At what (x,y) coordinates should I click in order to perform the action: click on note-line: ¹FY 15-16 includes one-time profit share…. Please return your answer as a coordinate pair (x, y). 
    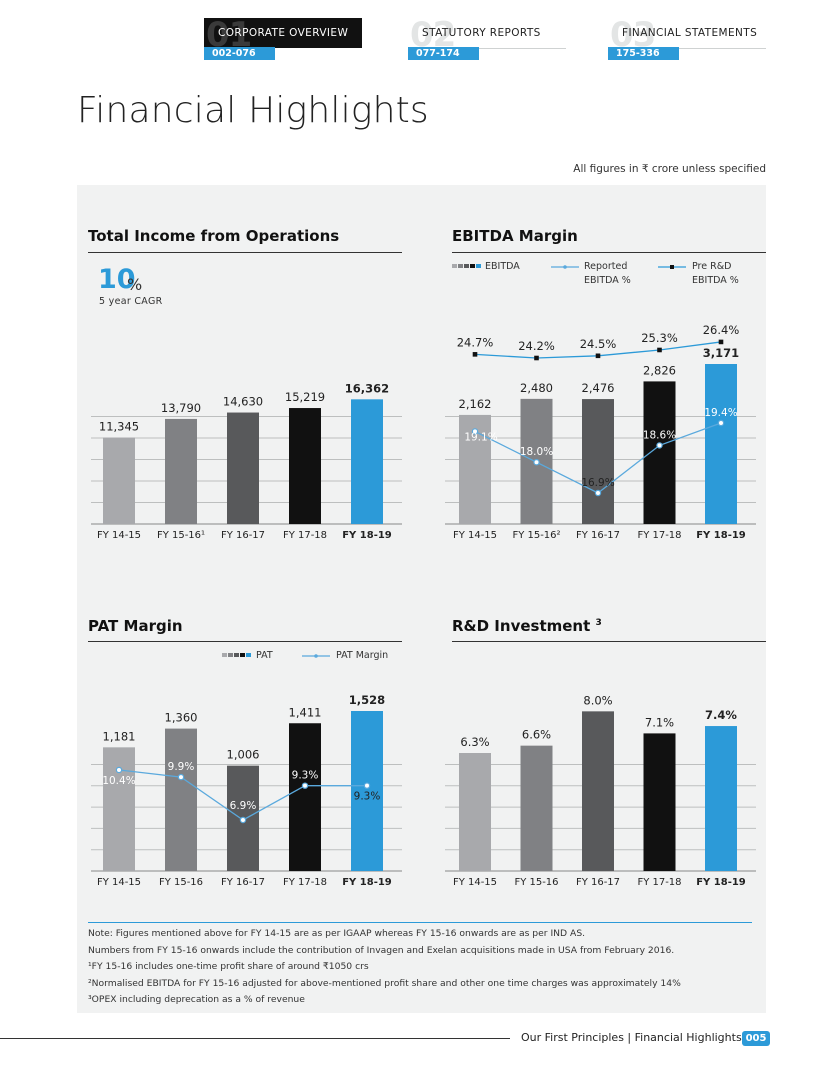
    Looking at the image, I should click on (228, 966).